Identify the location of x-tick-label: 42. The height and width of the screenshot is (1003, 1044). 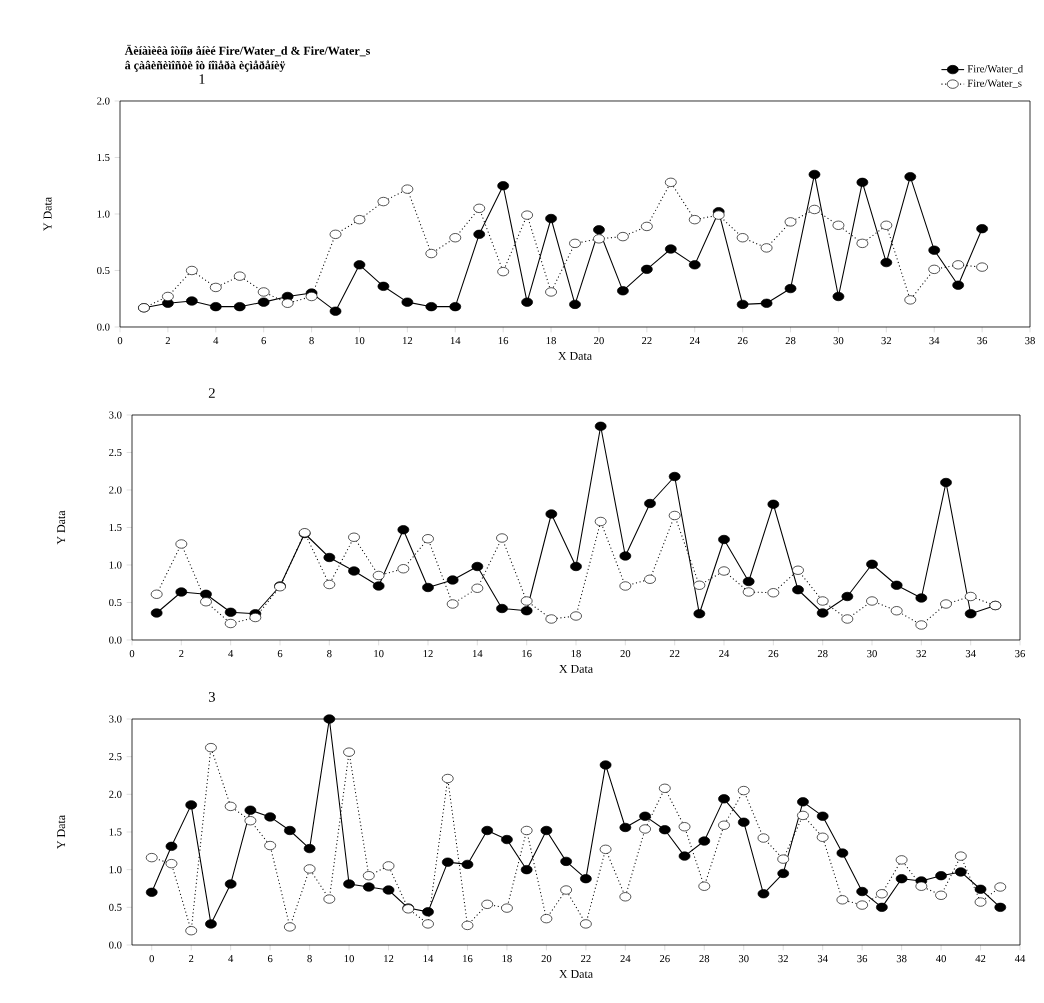
(980, 959).